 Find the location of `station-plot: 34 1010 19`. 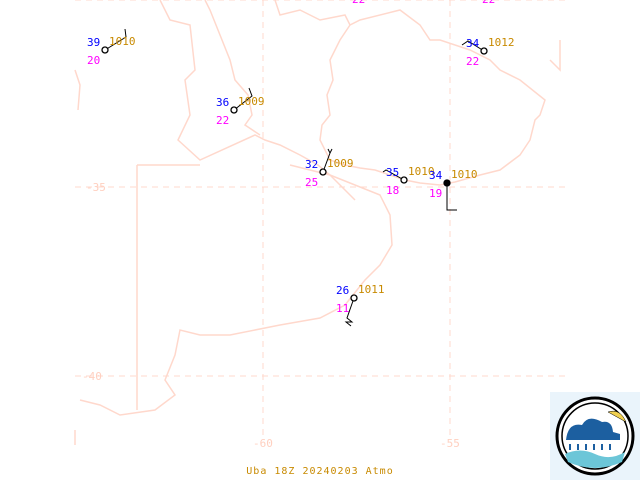

station-plot: 34 1010 19 is located at coordinates (453, 189).